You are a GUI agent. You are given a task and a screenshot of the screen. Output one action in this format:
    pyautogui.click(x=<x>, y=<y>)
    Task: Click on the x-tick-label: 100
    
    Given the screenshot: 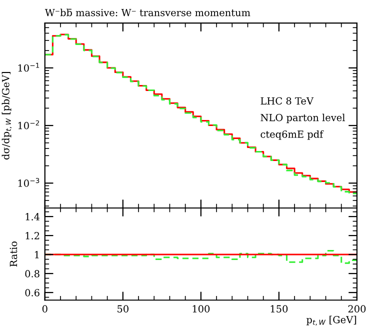 What is the action you would take?
    pyautogui.click(x=201, y=309)
    